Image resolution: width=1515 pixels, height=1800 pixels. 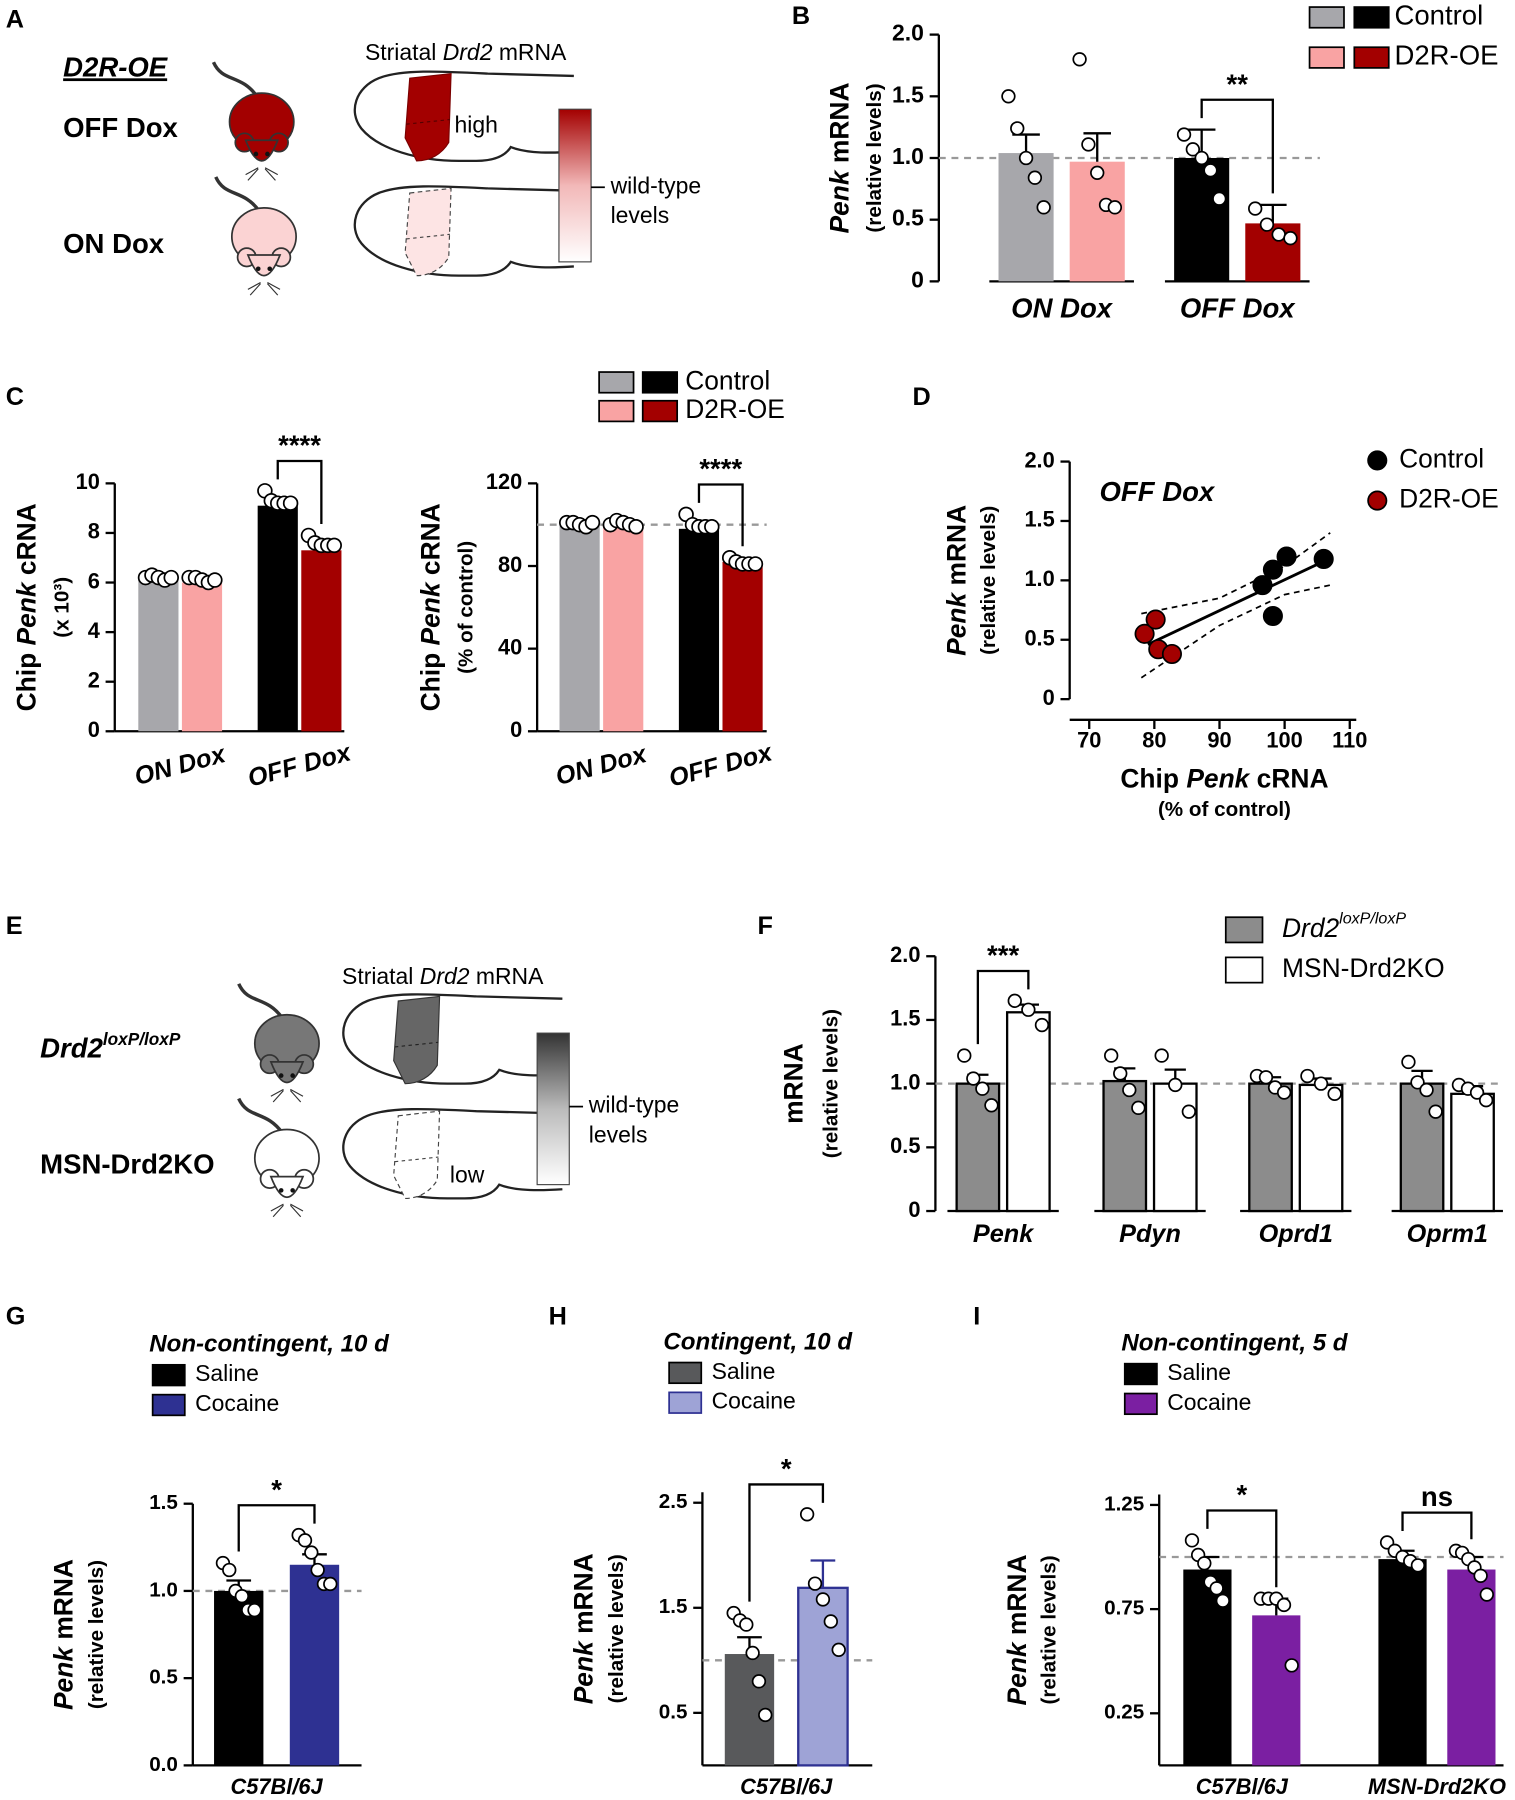 What do you see at coordinates (673, 1501) in the screenshot?
I see `y-tick-label: 2.5` at bounding box center [673, 1501].